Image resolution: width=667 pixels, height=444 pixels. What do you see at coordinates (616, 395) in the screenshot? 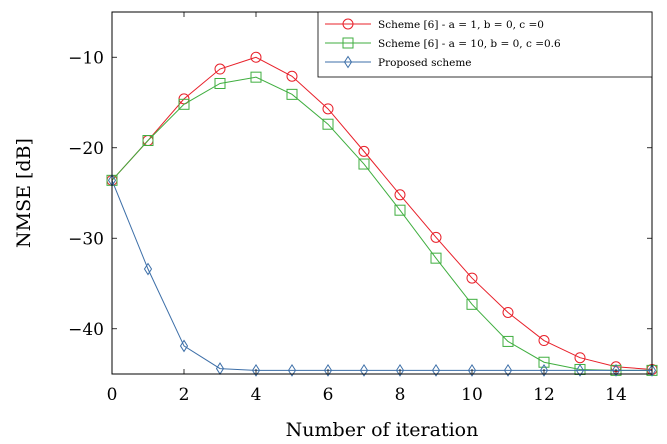
I see `x-tick-label: 14` at bounding box center [616, 395].